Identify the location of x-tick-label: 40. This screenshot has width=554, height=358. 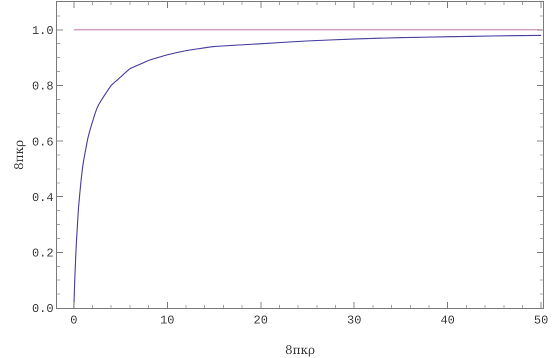
(447, 320).